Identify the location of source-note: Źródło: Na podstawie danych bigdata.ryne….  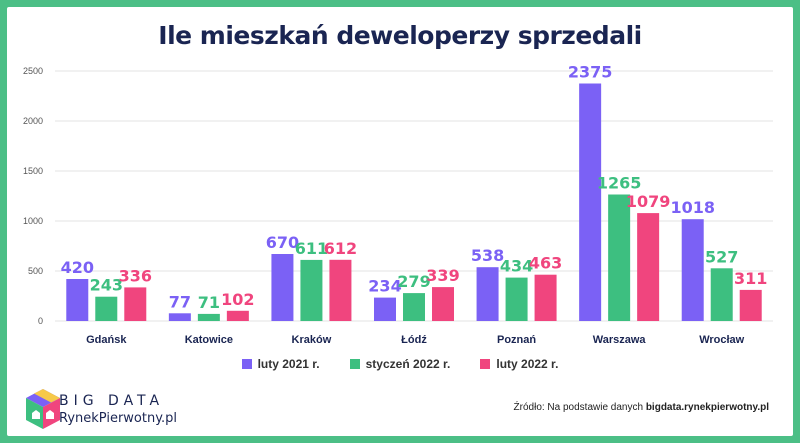
(641, 407).